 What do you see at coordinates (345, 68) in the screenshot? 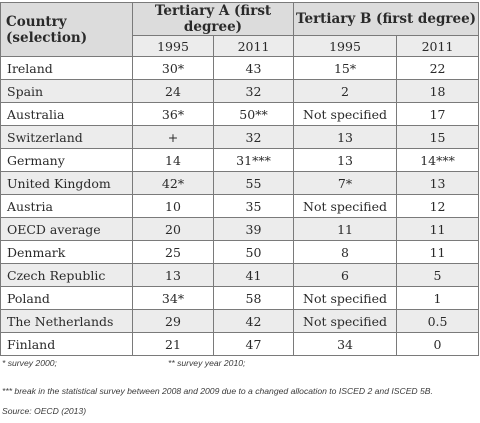
I see `tertiary-b-1995-cell: 15*` at bounding box center [345, 68].